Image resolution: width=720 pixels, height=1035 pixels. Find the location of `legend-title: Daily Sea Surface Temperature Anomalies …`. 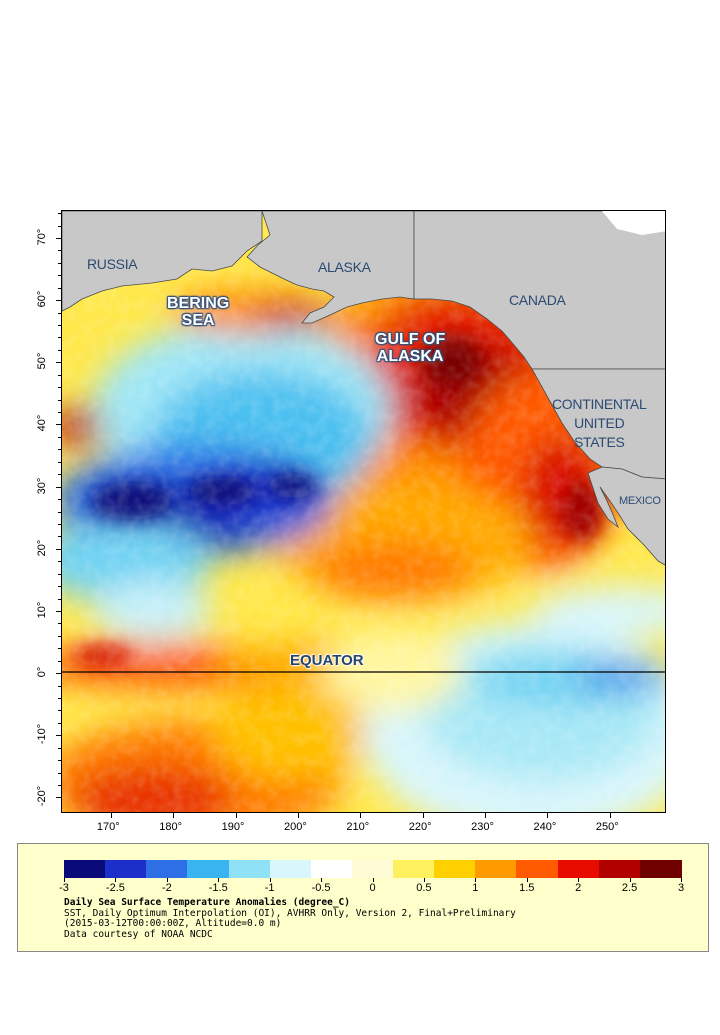

legend-title: Daily Sea Surface Temperature Anomalies … is located at coordinates (207, 902).